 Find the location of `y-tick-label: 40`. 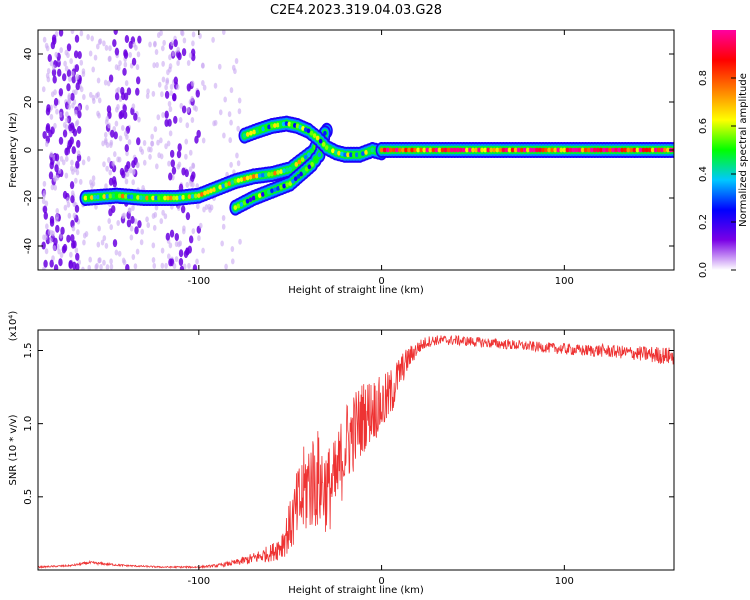

y-tick-label: 40 is located at coordinates (28, 54).